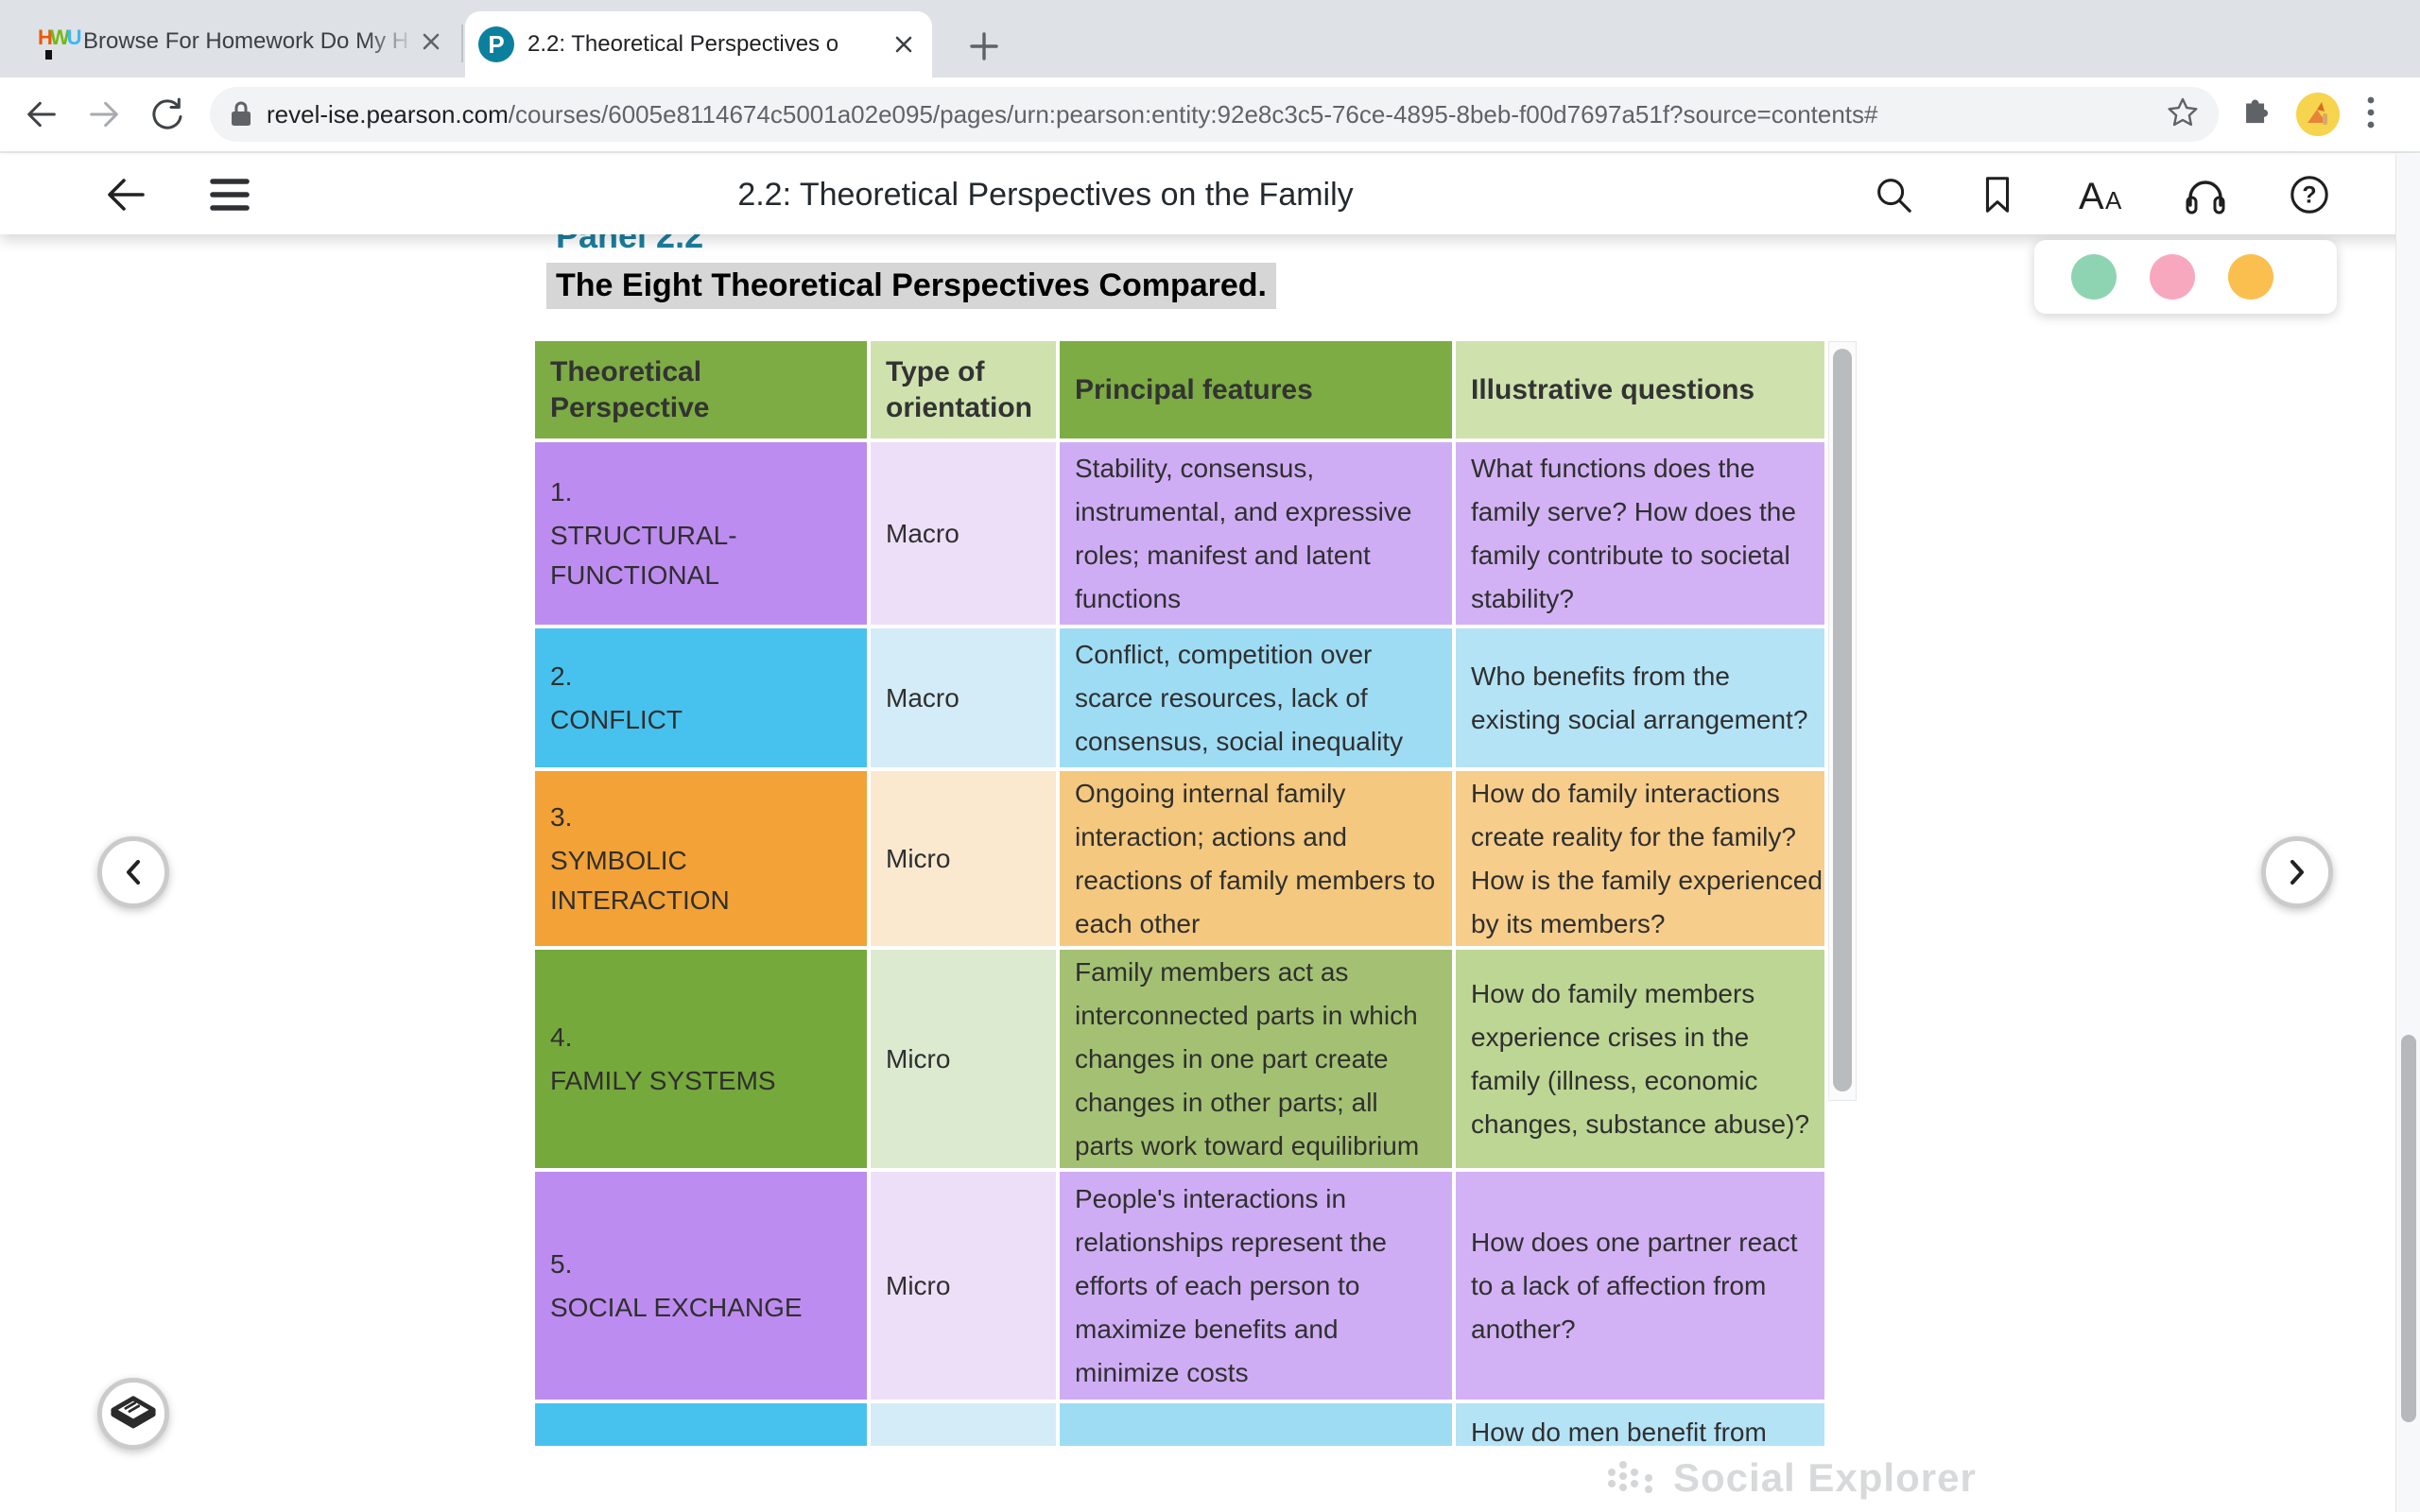  What do you see at coordinates (2318, 114) in the screenshot?
I see `profile-avatar` at bounding box center [2318, 114].